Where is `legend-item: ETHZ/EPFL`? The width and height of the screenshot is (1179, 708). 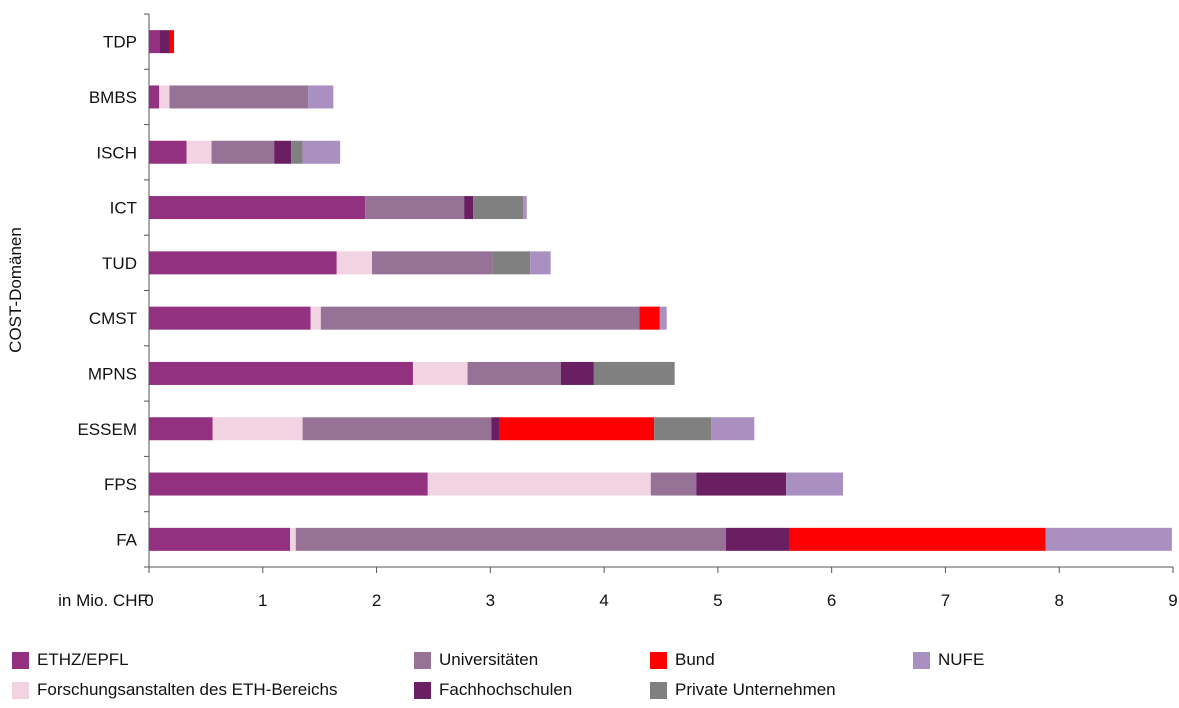 legend-item: ETHZ/EPFL is located at coordinates (70, 660).